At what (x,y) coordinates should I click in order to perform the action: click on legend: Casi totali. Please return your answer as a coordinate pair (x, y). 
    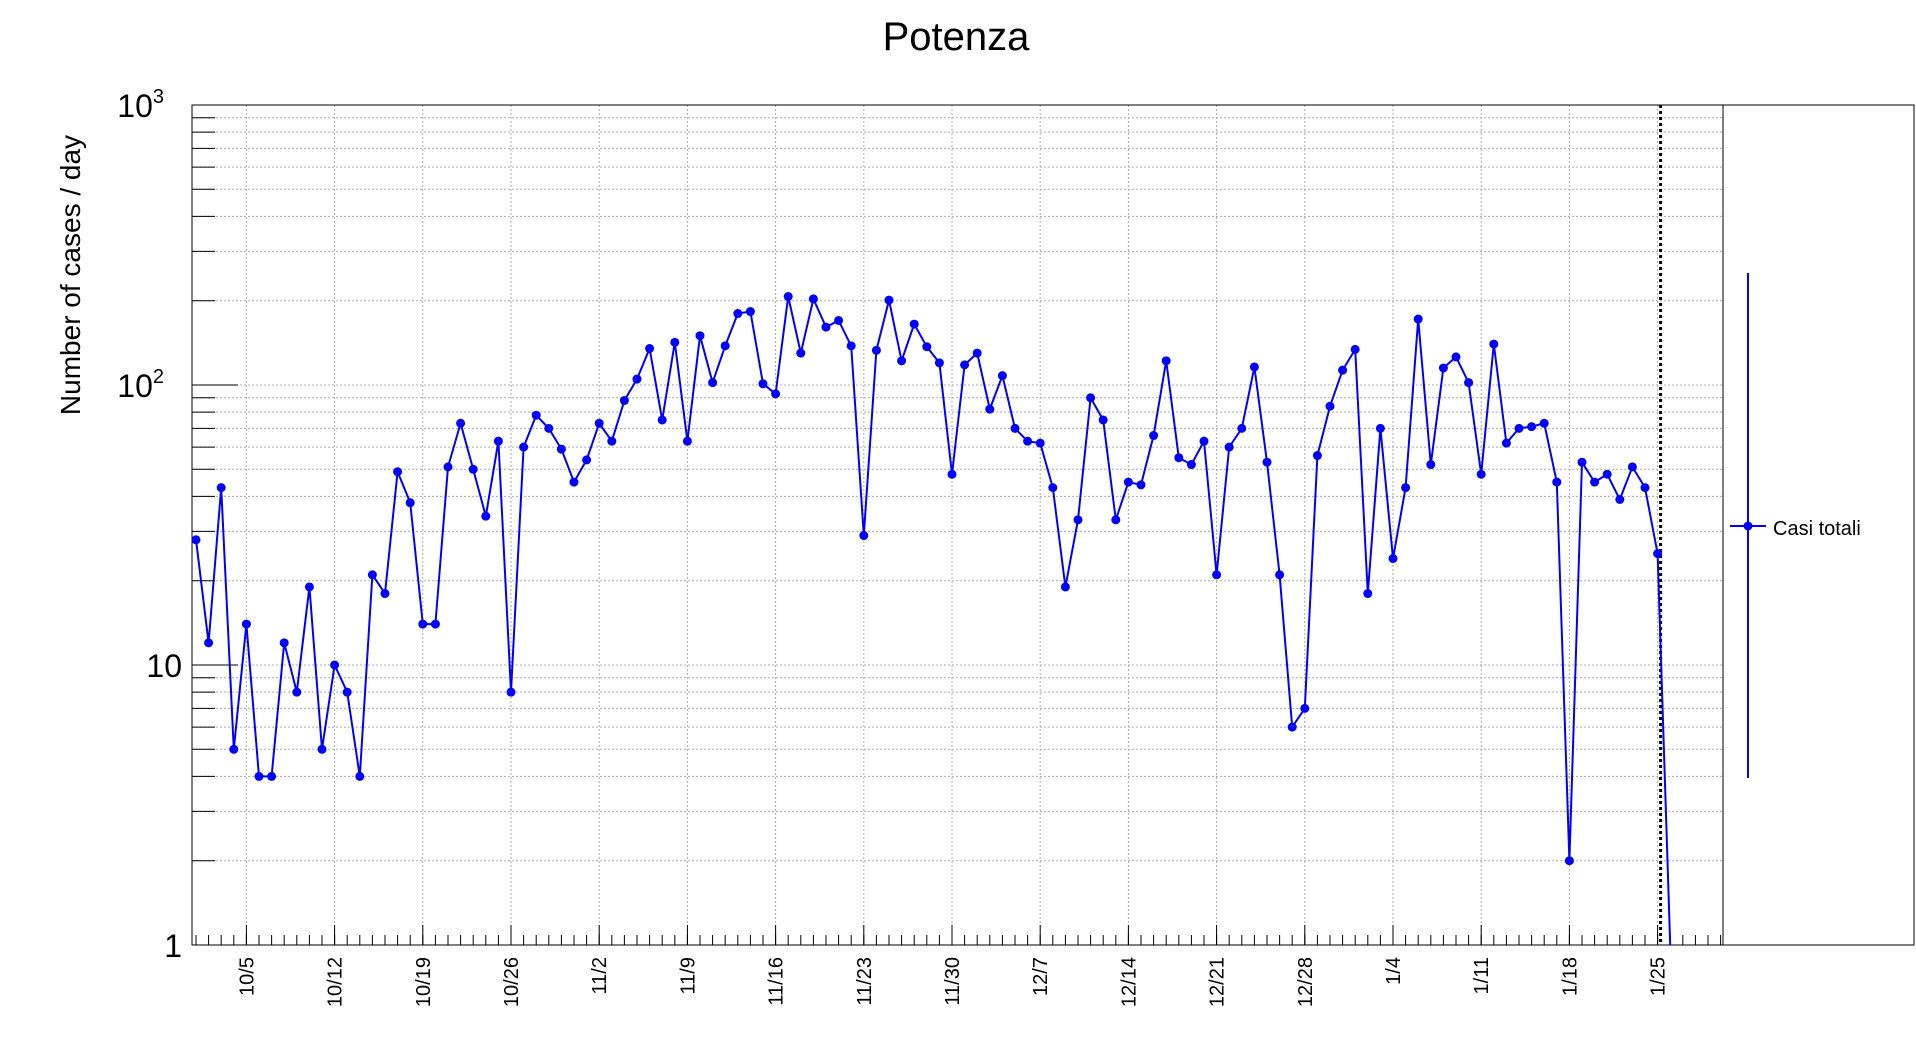
    Looking at the image, I should click on (1795, 525).